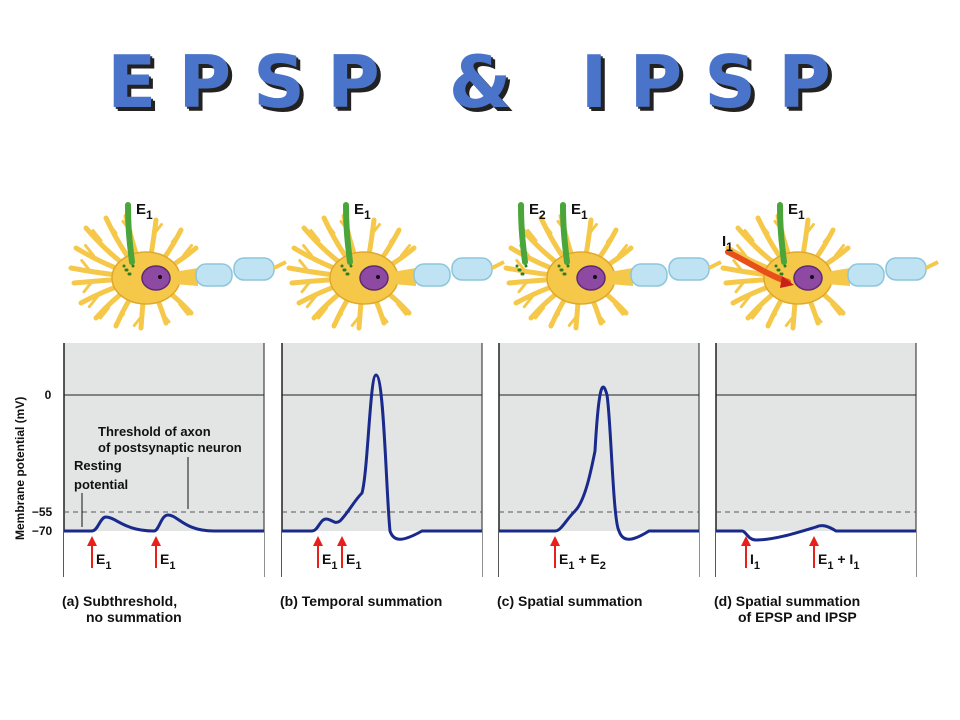 This screenshot has width=960, height=720. I want to click on nucleolus, so click(812, 277).